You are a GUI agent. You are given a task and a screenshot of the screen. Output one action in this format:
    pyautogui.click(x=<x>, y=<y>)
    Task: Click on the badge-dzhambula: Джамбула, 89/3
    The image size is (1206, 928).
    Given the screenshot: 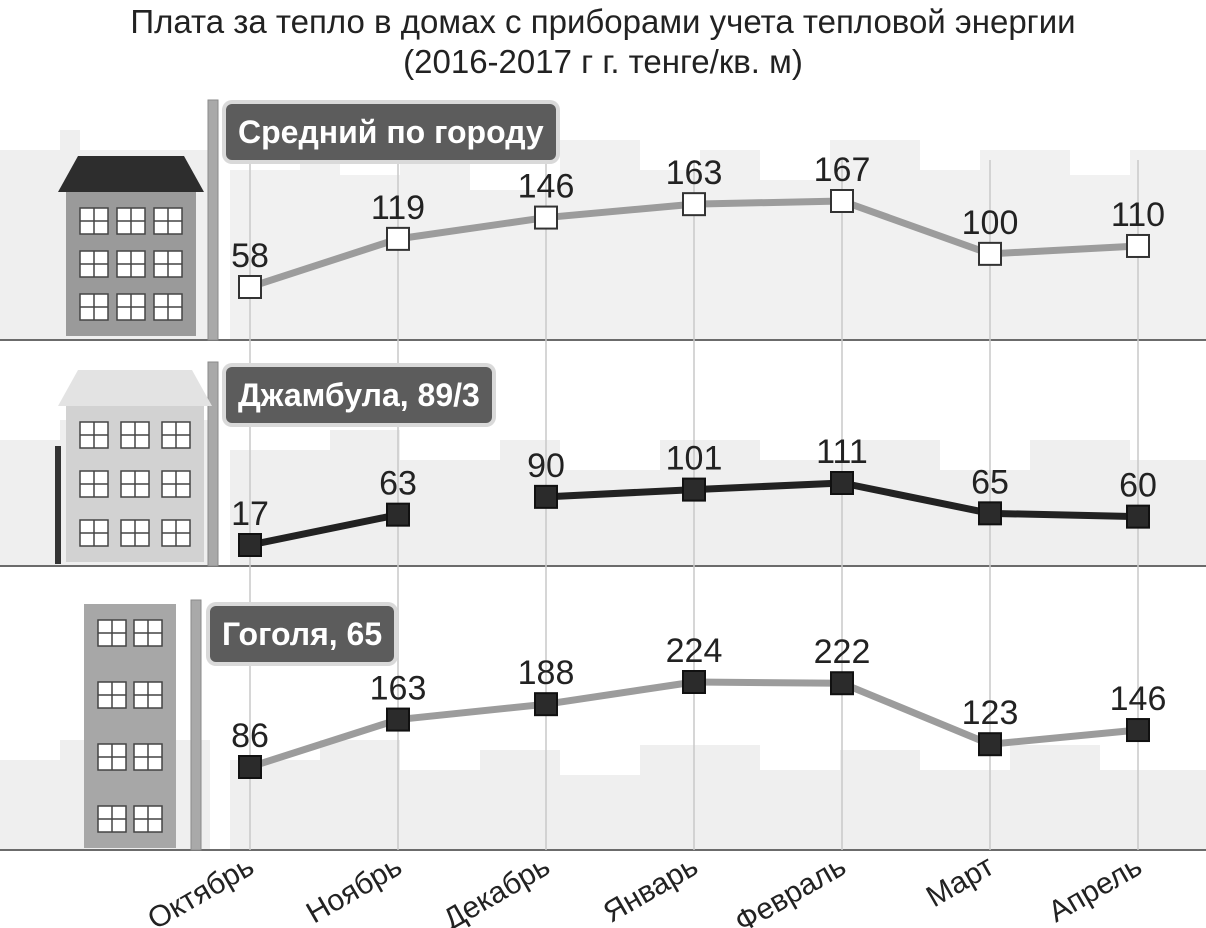 What is the action you would take?
    pyautogui.click(x=359, y=395)
    